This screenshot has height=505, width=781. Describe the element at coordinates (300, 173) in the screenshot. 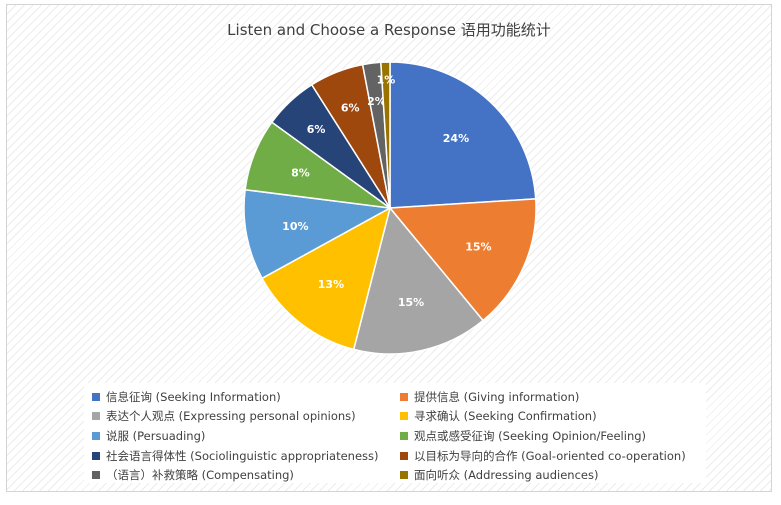

I see `slice-data-label-5: 8%` at that location.